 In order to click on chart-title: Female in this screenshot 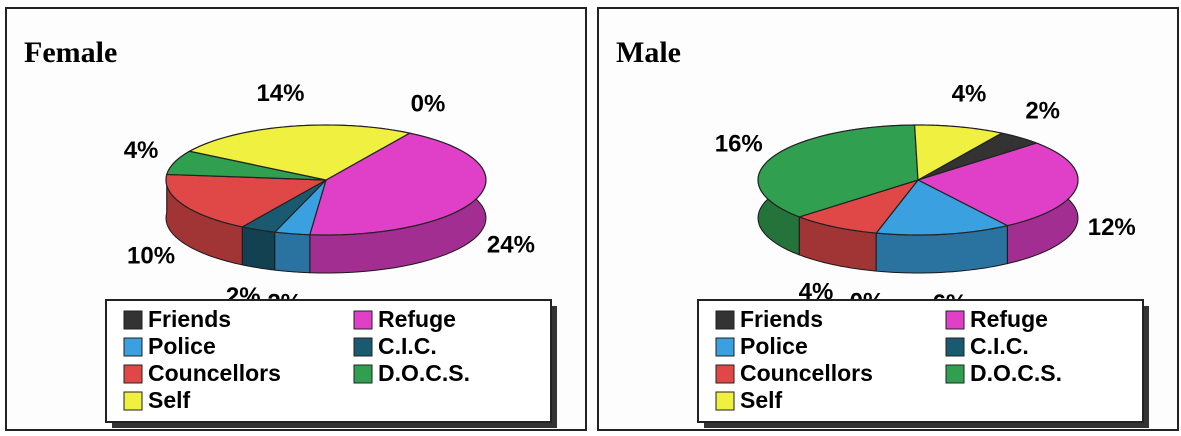, I will do `click(70, 52)`.